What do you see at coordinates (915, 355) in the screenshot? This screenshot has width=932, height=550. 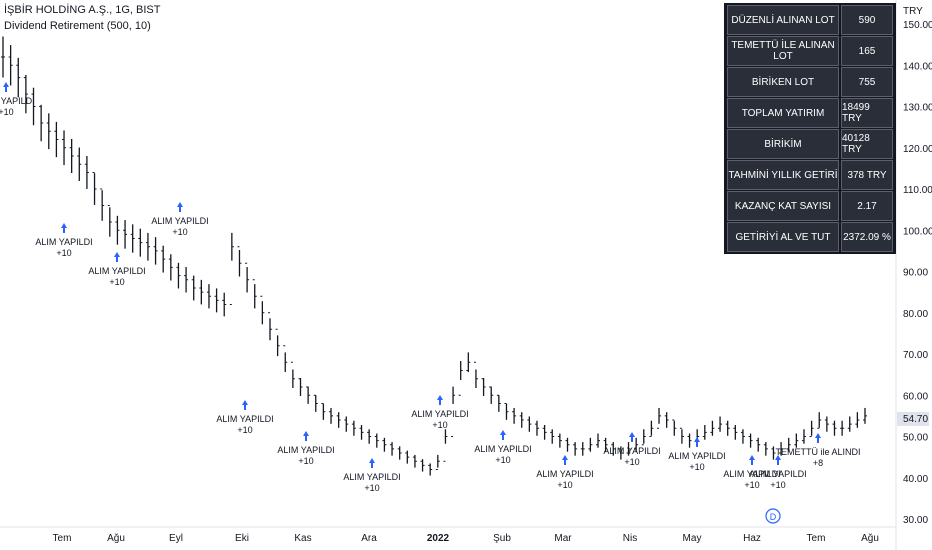 I see `price-tick-label: 70.00` at bounding box center [915, 355].